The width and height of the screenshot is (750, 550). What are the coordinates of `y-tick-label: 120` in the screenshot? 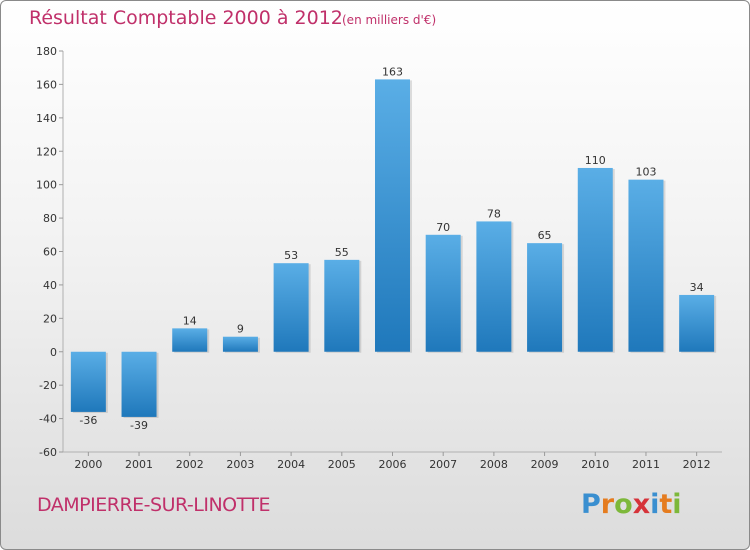 It's located at (46, 151).